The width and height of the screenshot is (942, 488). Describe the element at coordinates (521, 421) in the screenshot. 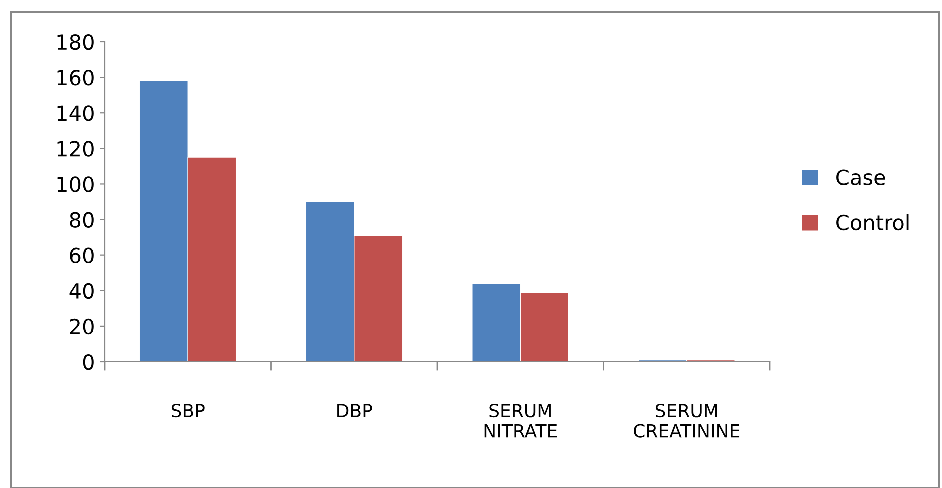

I see `x-tick-label: SERUM NITRATE` at that location.